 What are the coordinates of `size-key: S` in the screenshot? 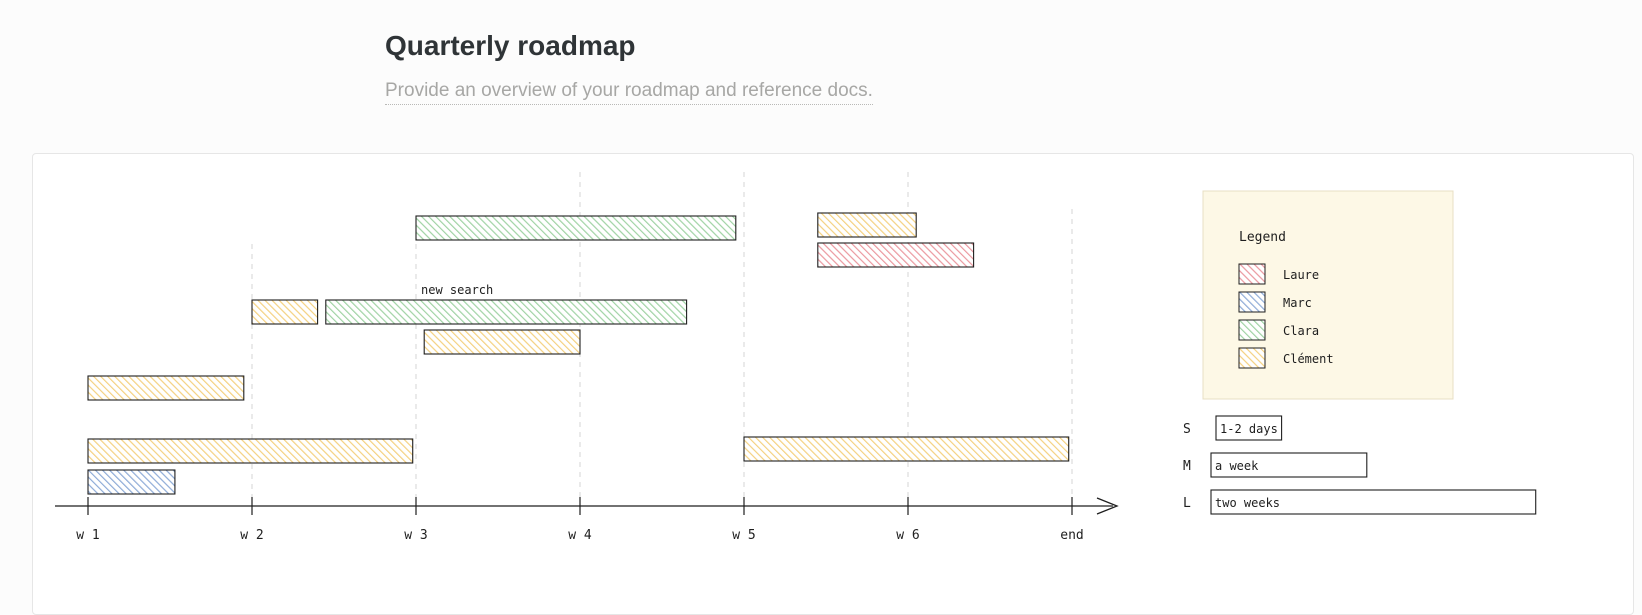 It's located at (1187, 429).